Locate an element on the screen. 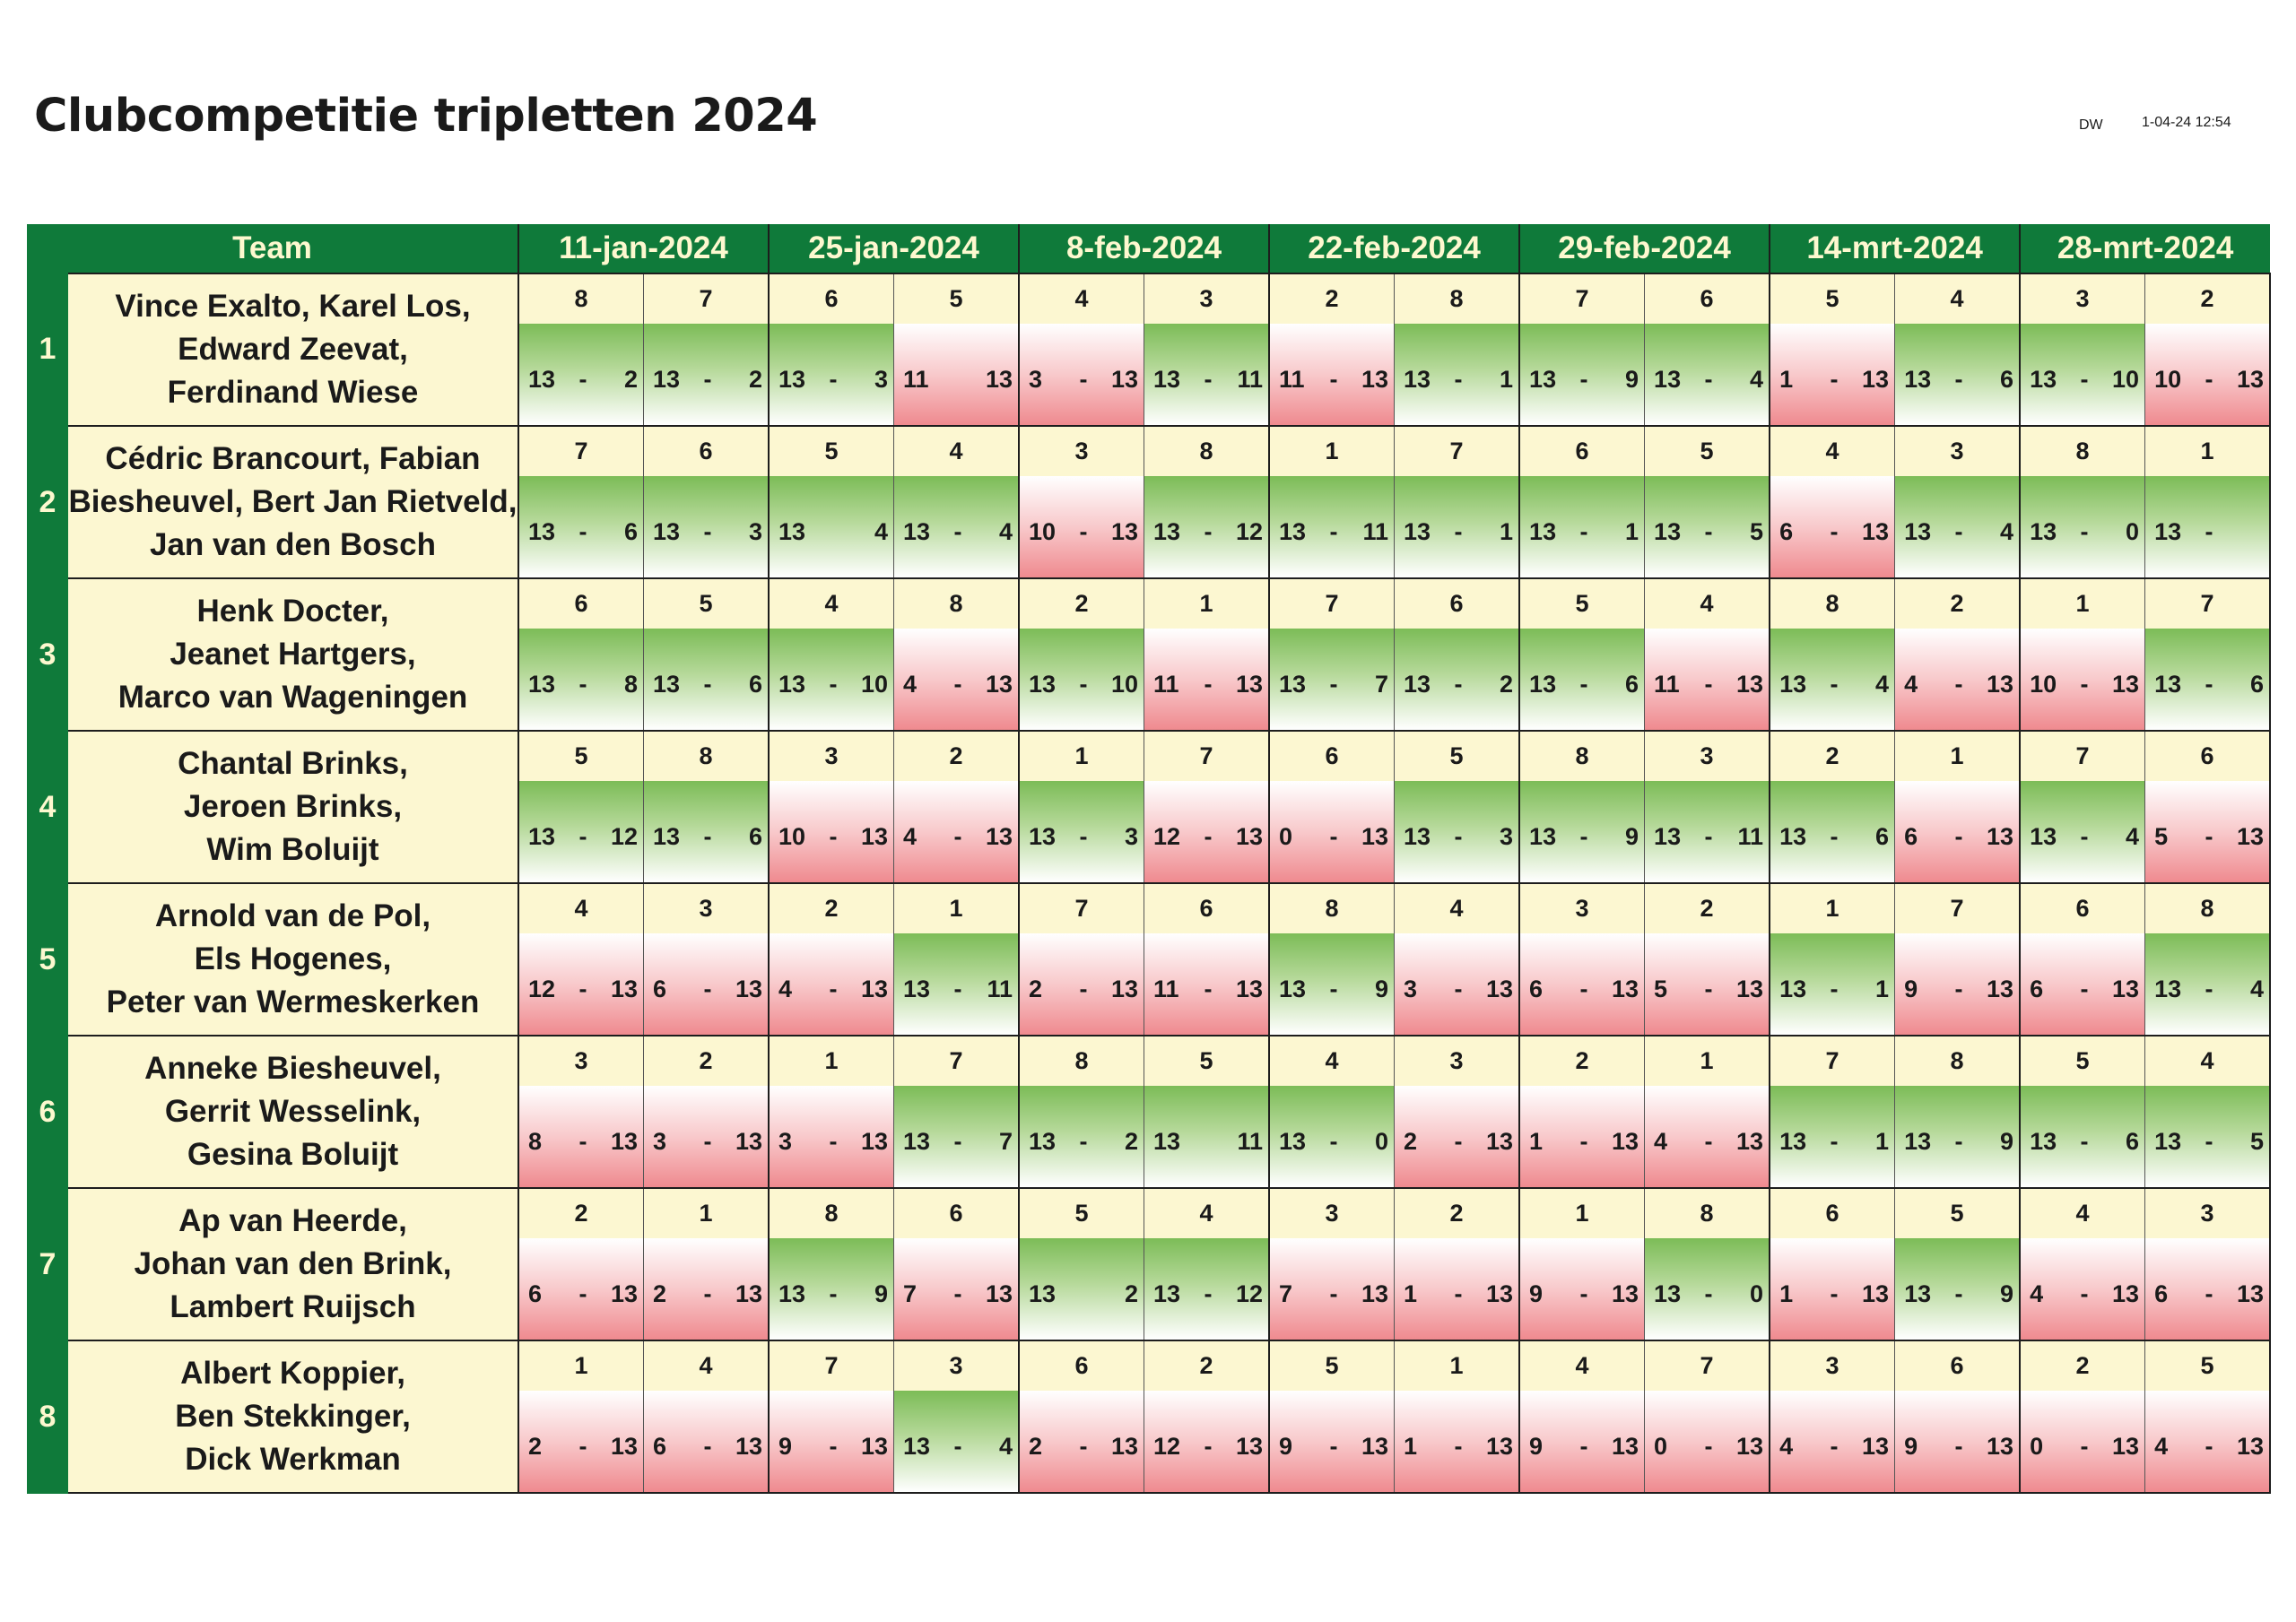 This screenshot has width=2296, height=1622. match-score: 2 -13 is located at coordinates (1081, 985).